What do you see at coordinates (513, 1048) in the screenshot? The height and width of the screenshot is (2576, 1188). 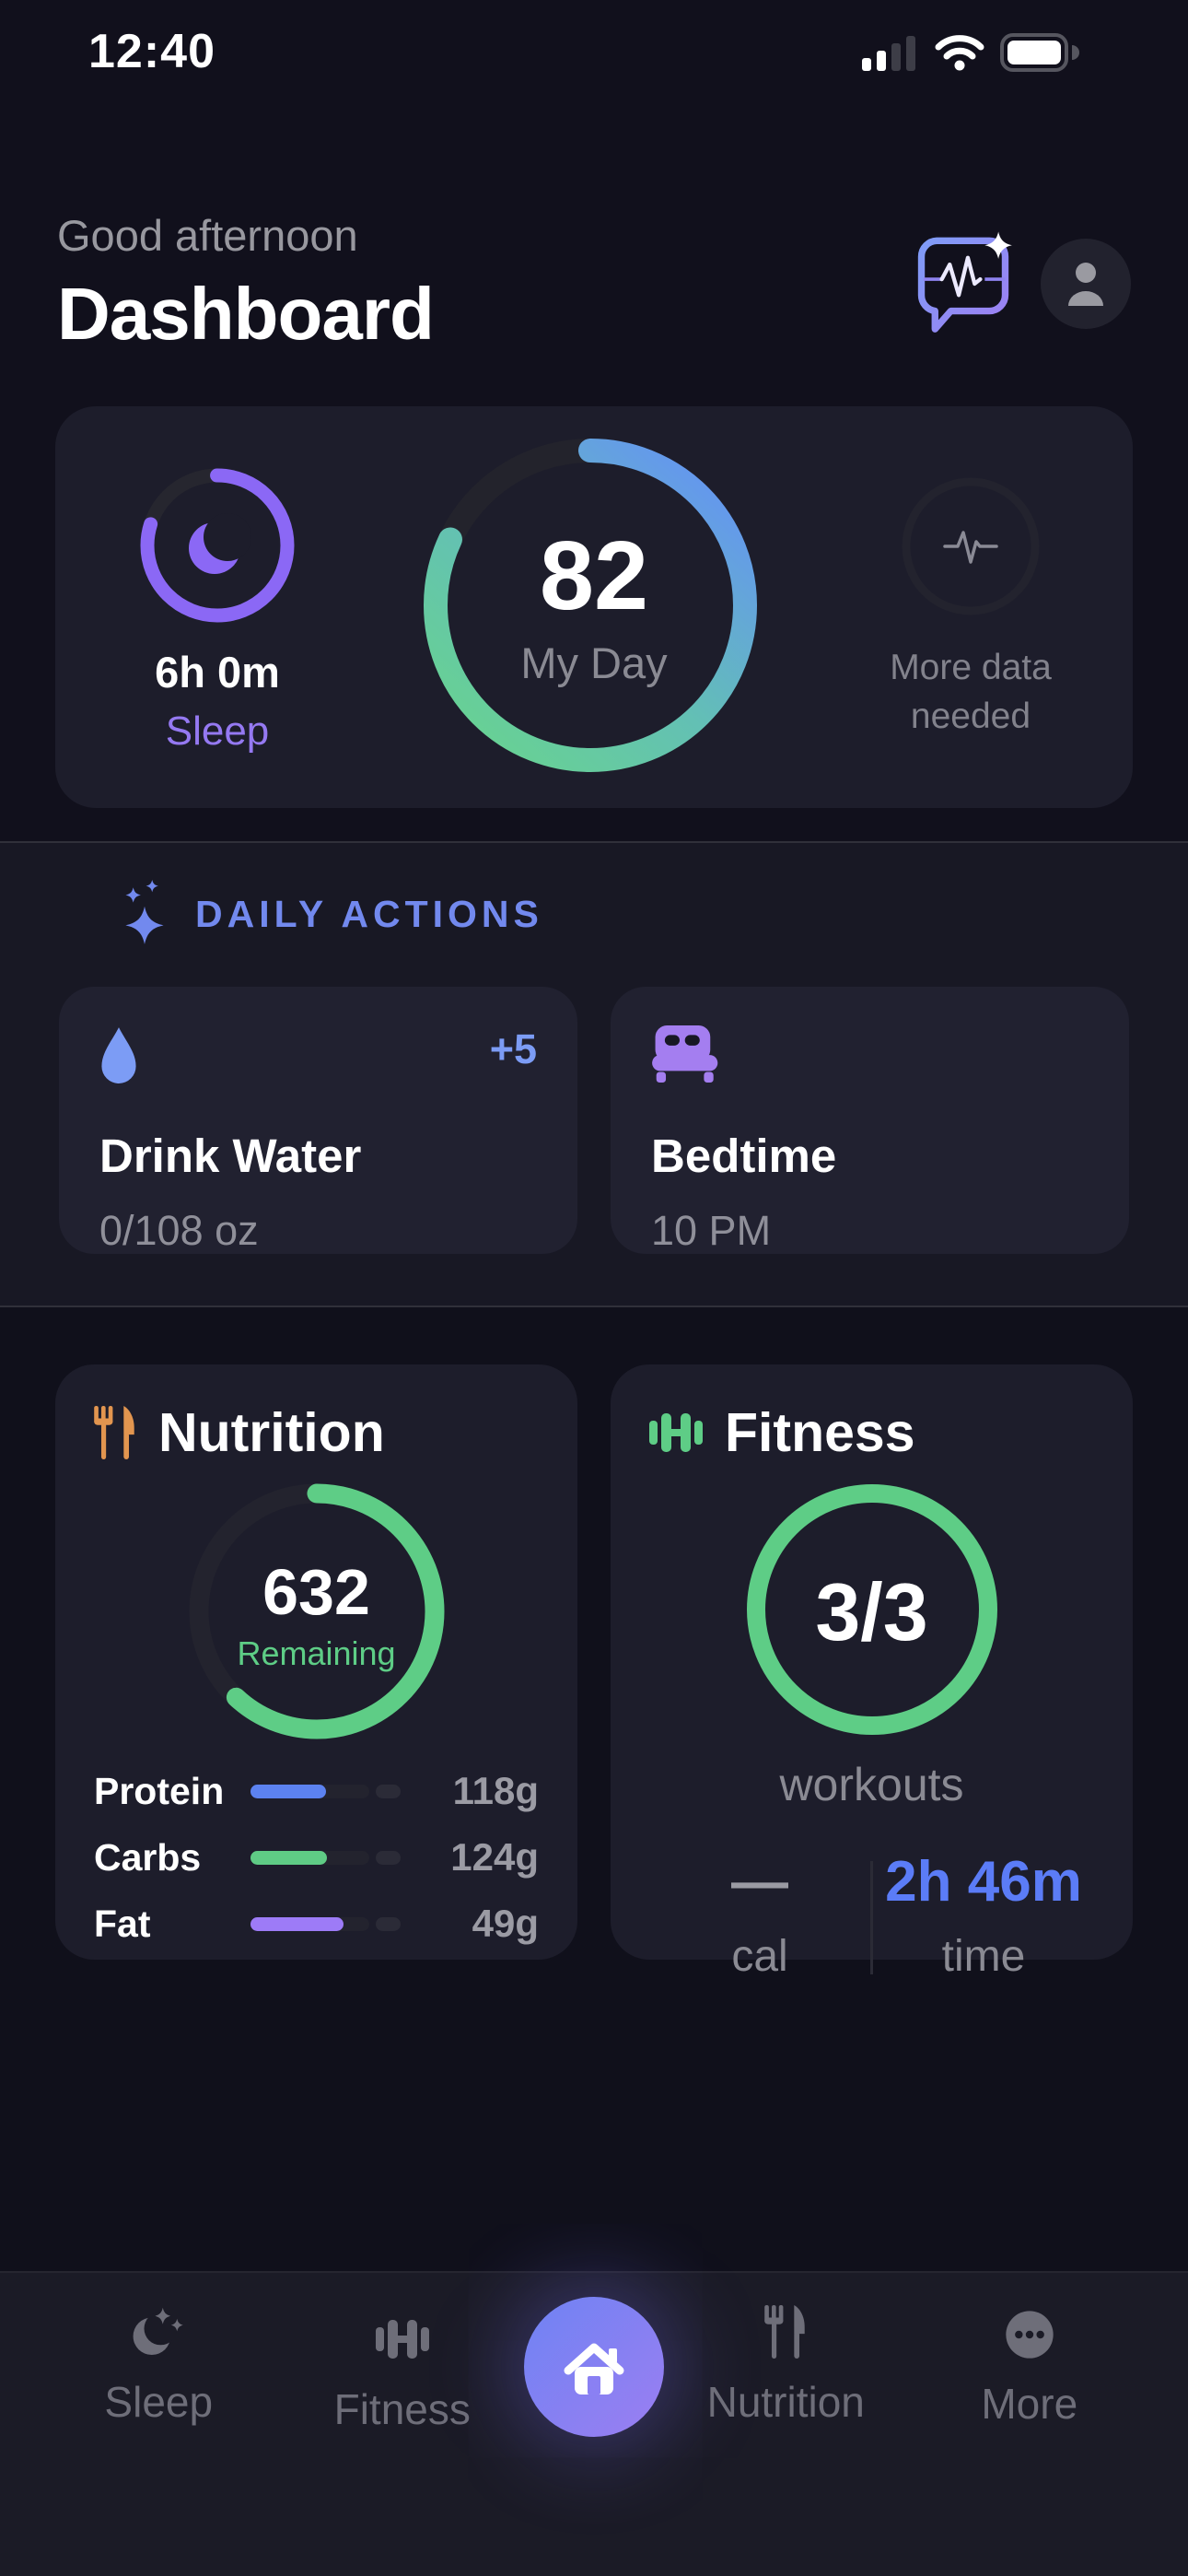 I see `water-badge: +5` at bounding box center [513, 1048].